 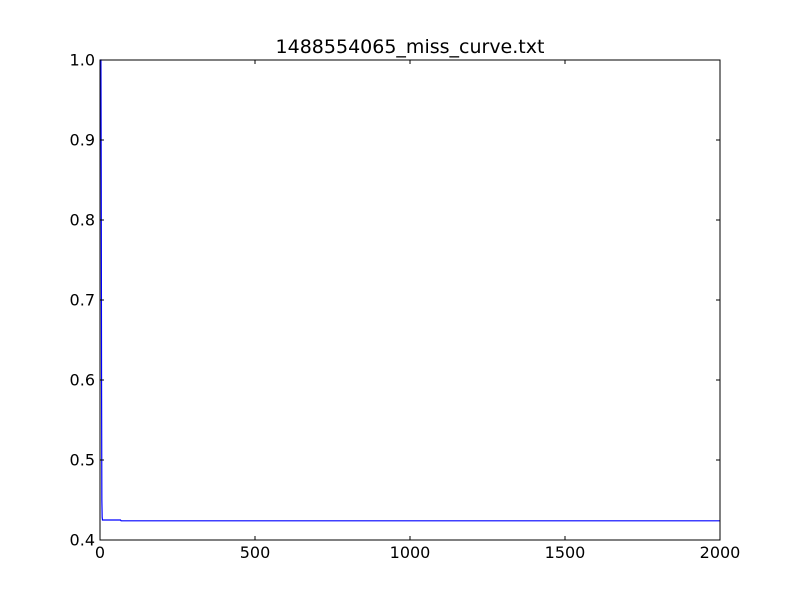 I want to click on chart-title: 1488554065_miss_curve.txt, so click(x=410, y=47).